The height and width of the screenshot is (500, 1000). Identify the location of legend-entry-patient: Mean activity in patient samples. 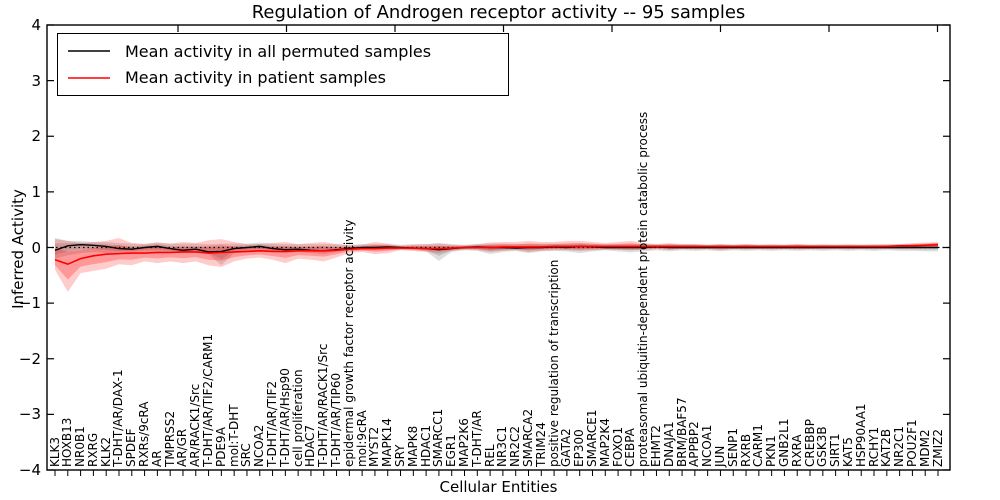
(288, 77).